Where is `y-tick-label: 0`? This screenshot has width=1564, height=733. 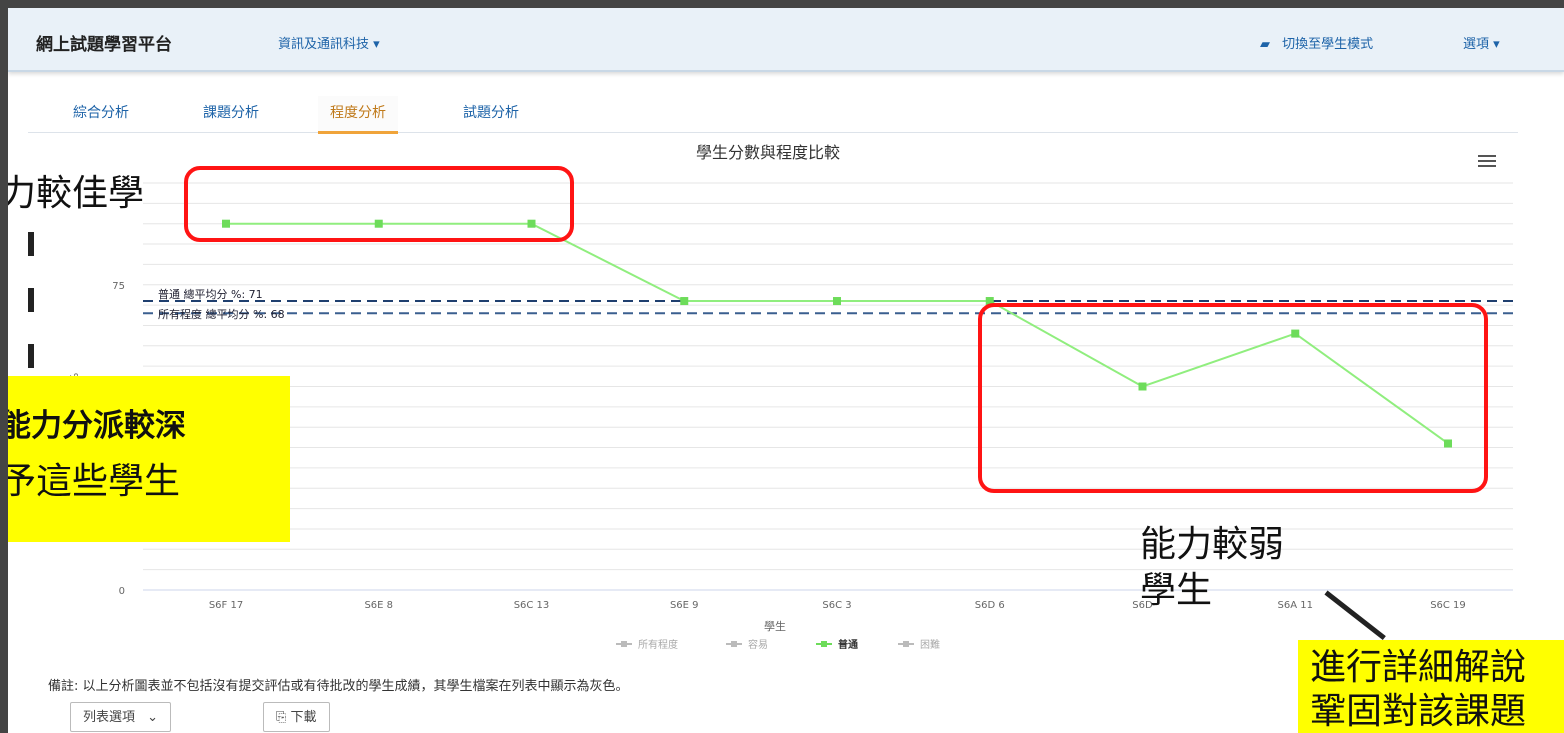
y-tick-label: 0 is located at coordinates (122, 591).